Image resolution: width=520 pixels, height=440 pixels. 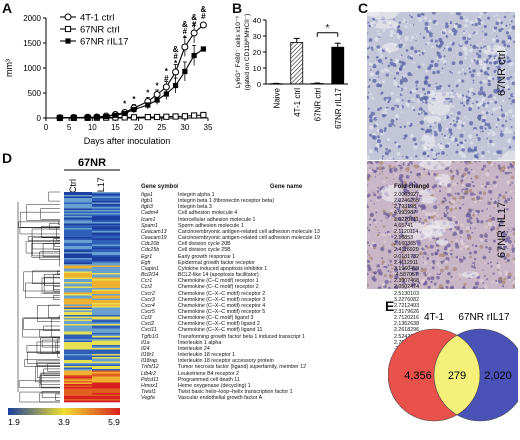 What do you see at coordinates (406, 262) in the screenshot?
I see `fold-change: 2.4112911` at bounding box center [406, 262].